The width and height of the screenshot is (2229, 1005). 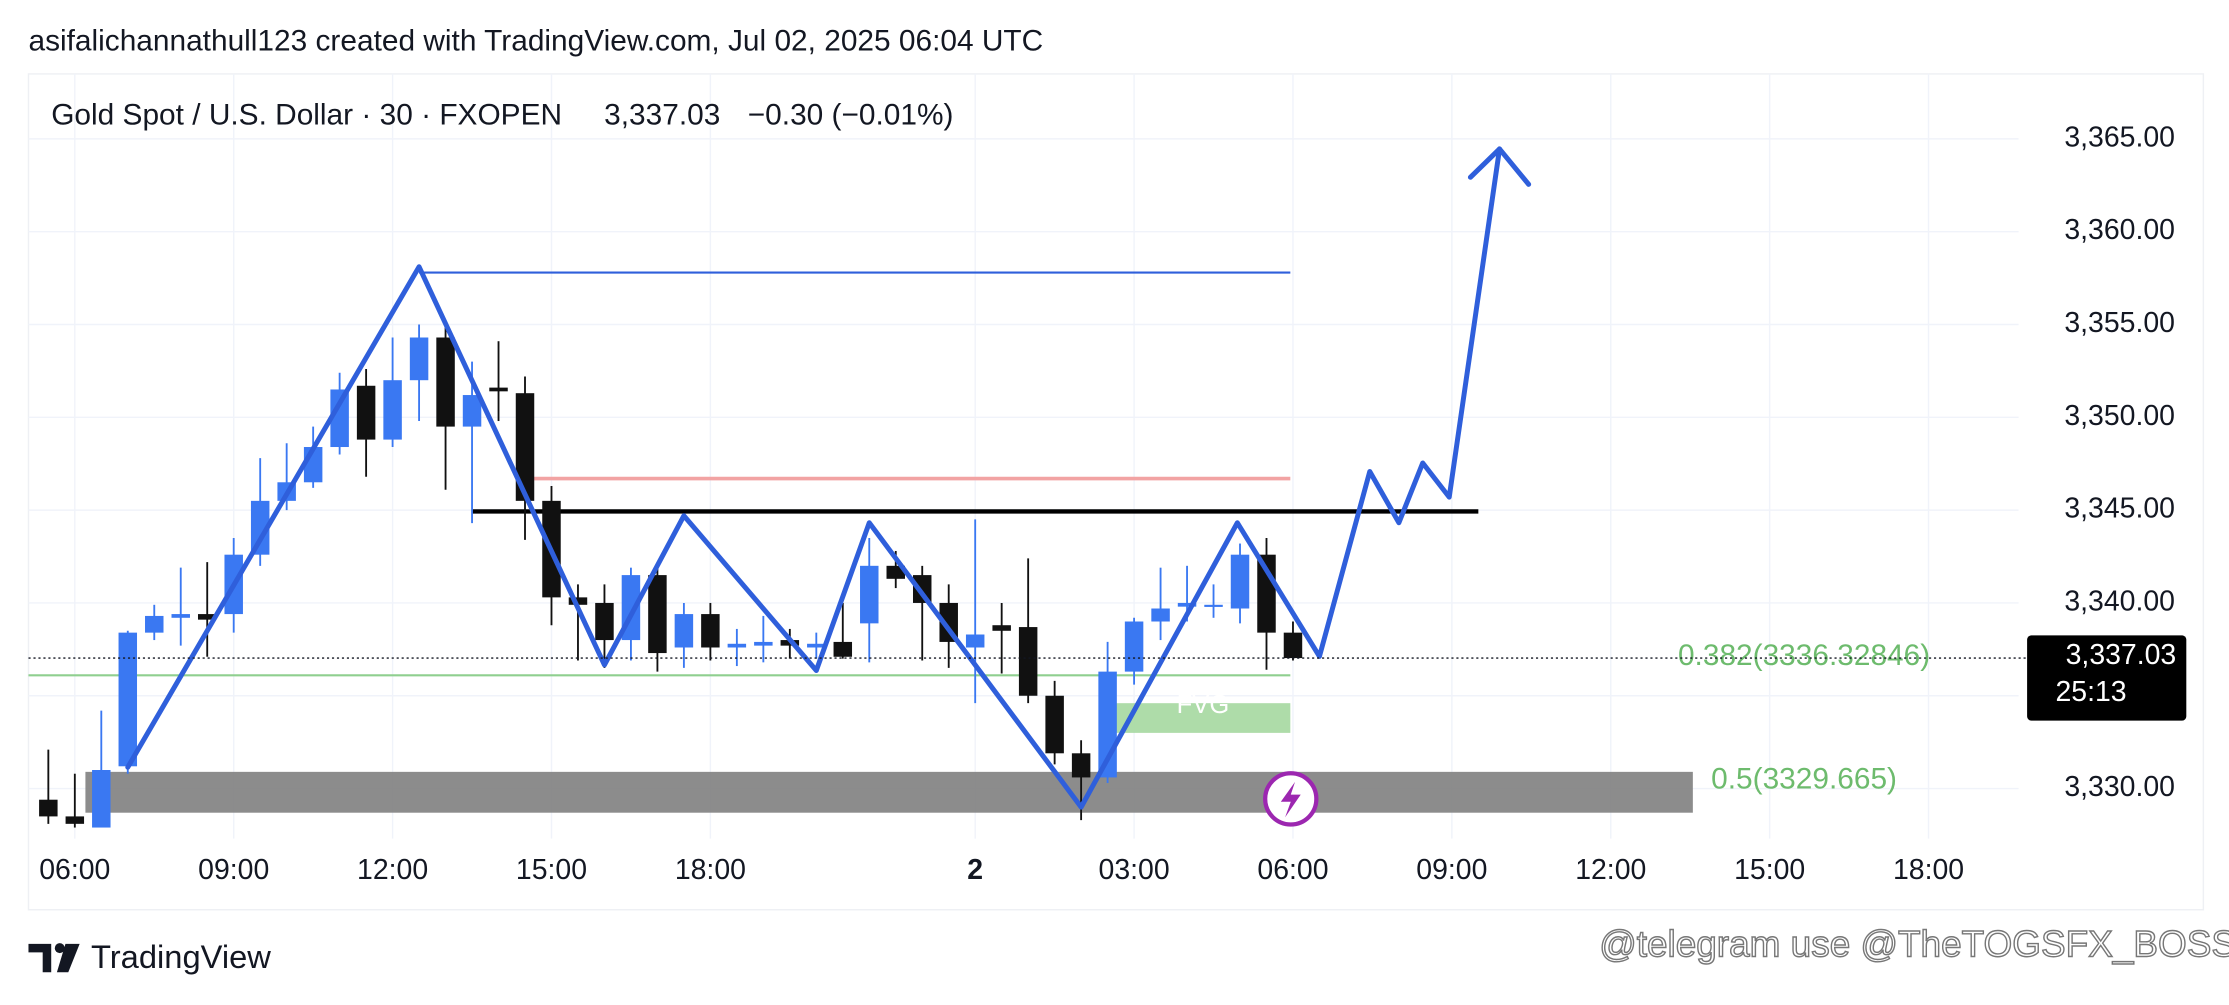 What do you see at coordinates (2119, 787) in the screenshot?
I see `y-tick-label: 3,330.00` at bounding box center [2119, 787].